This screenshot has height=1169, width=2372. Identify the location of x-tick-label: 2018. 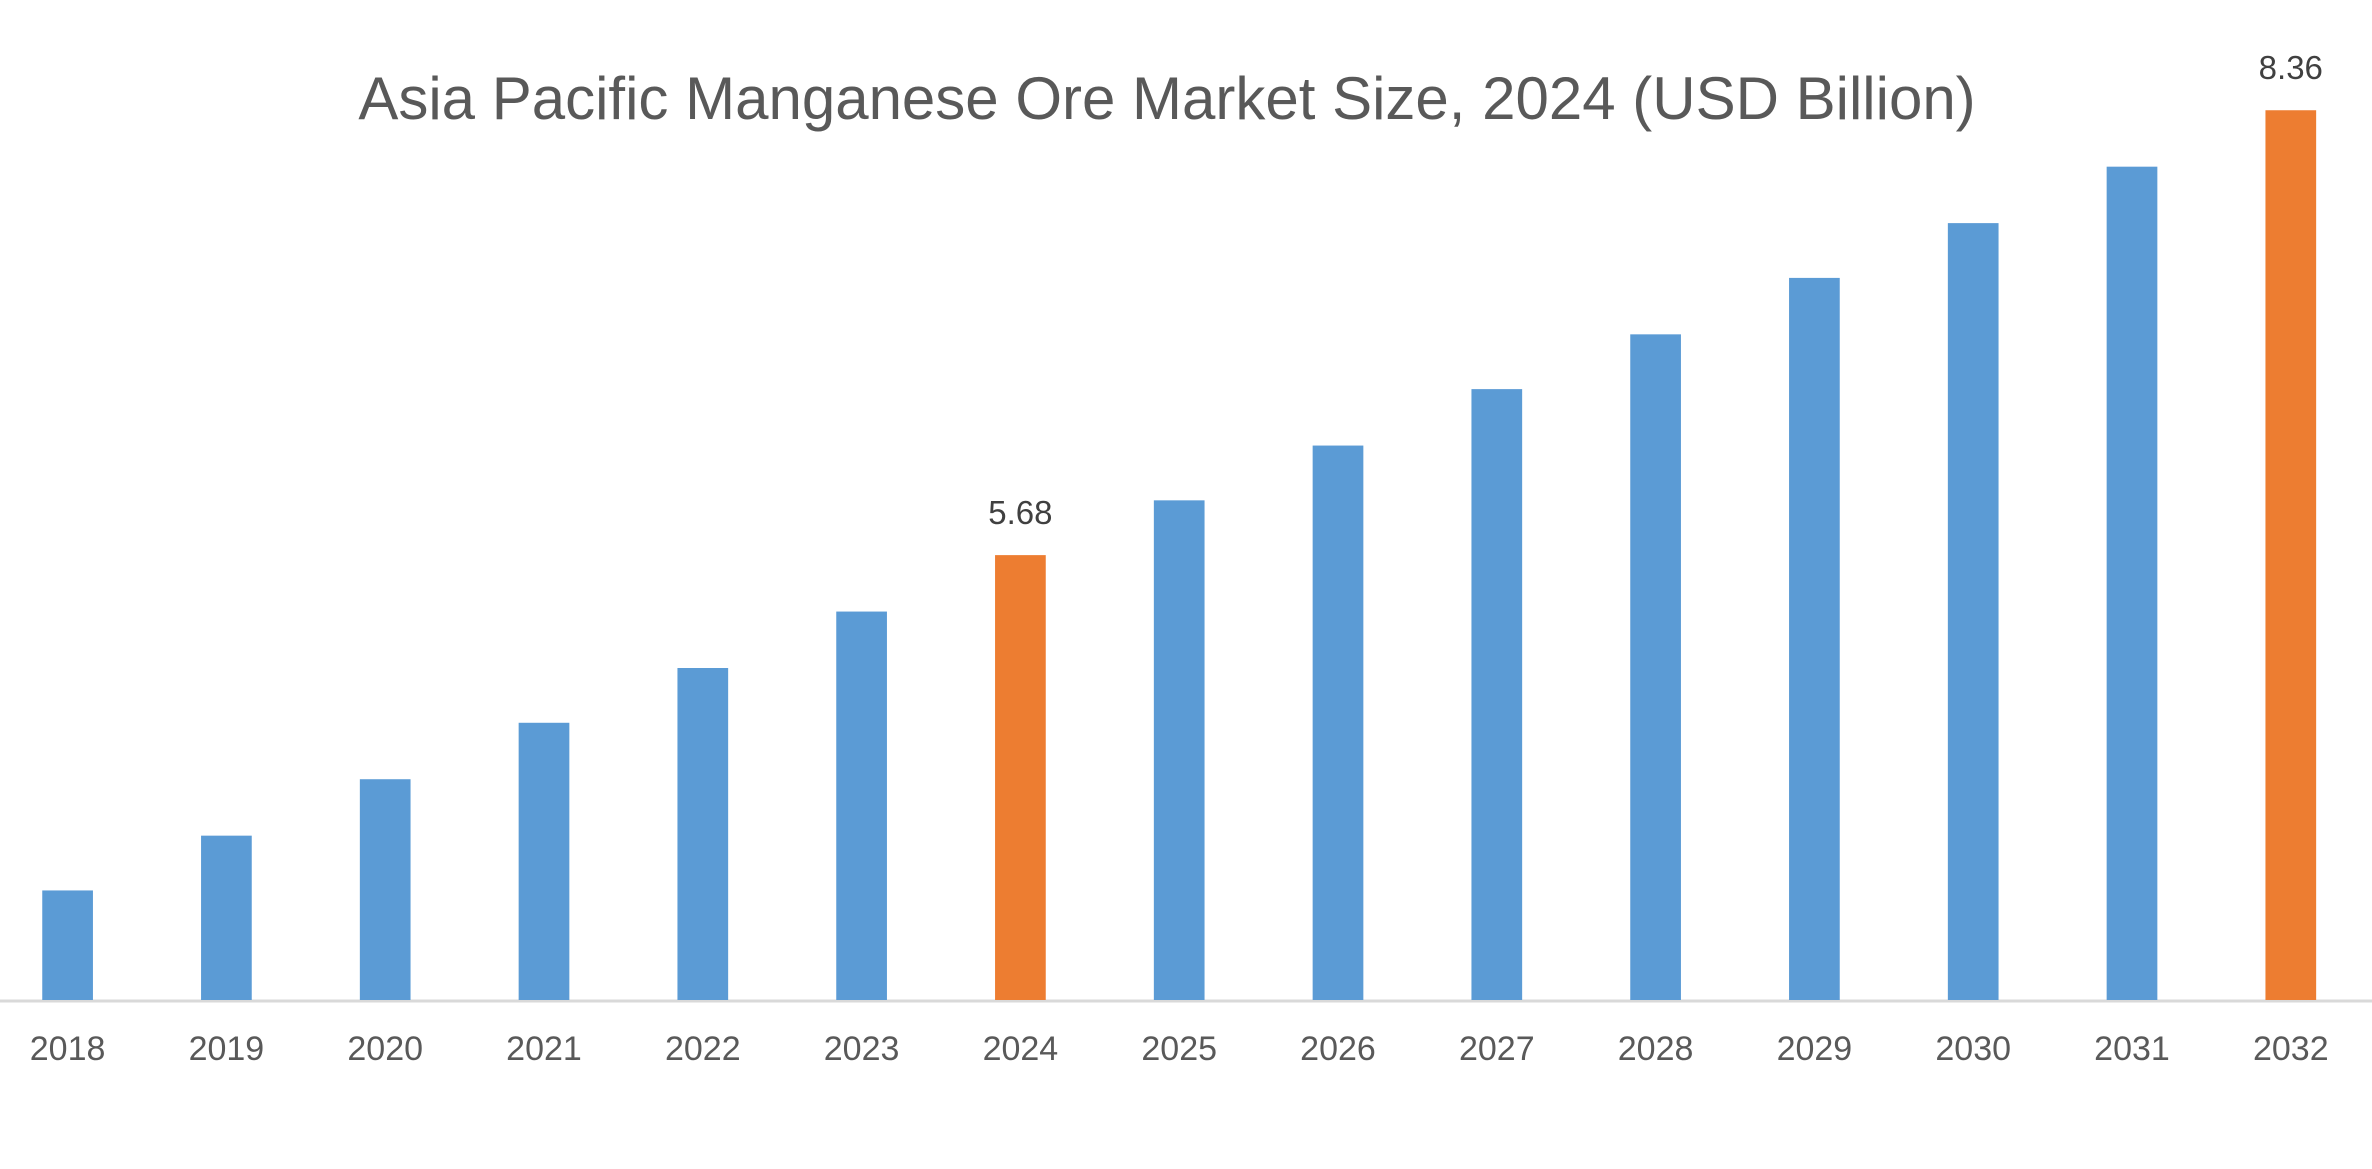
(68, 1049).